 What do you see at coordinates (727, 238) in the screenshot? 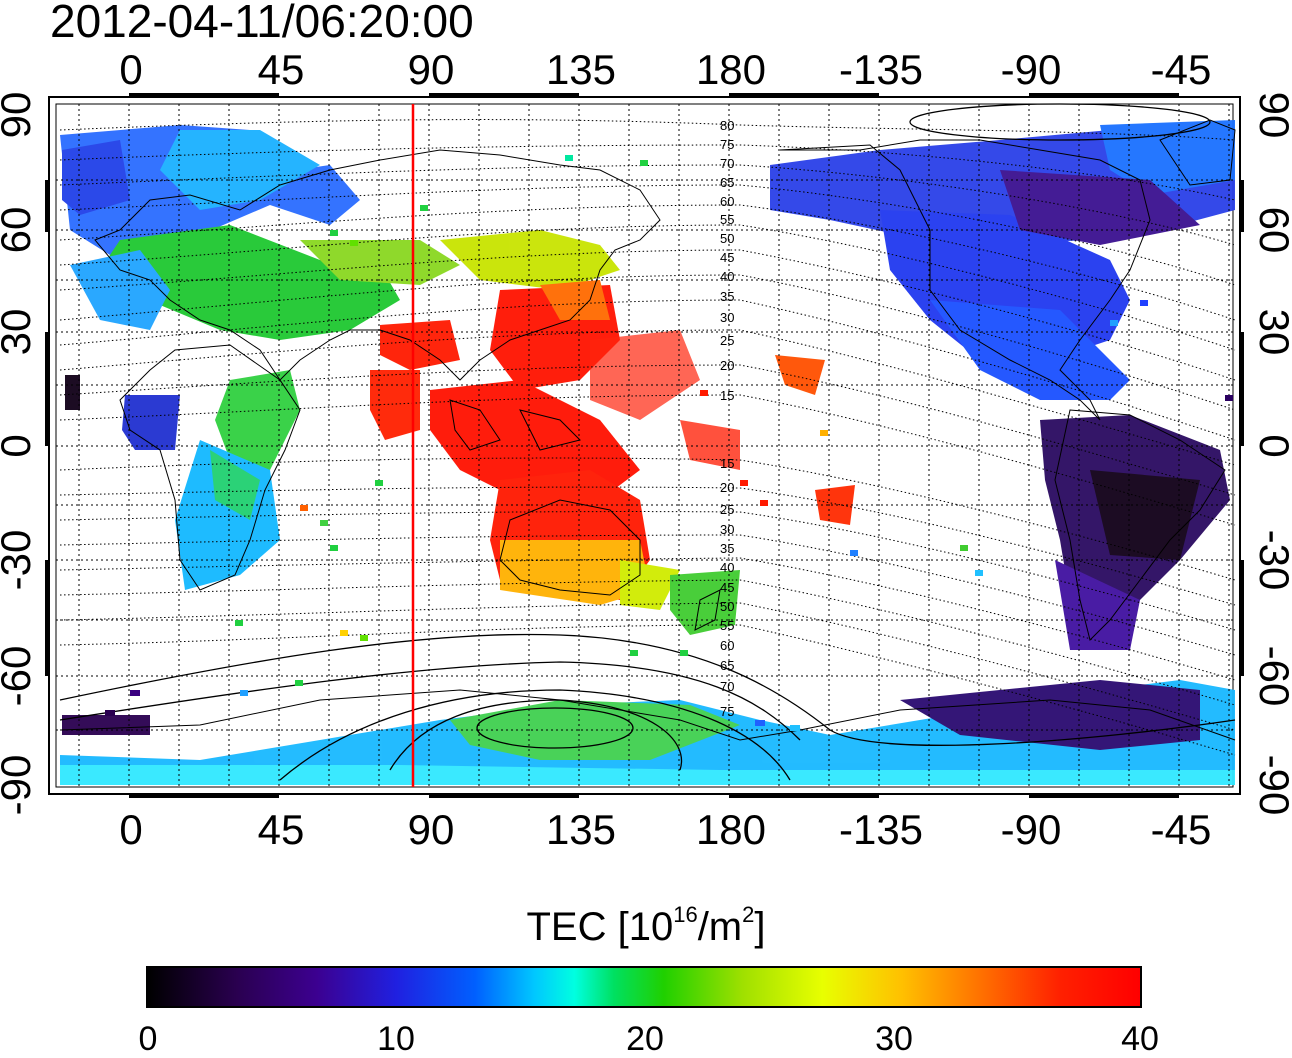
I see `contour-label-n: 50` at bounding box center [727, 238].